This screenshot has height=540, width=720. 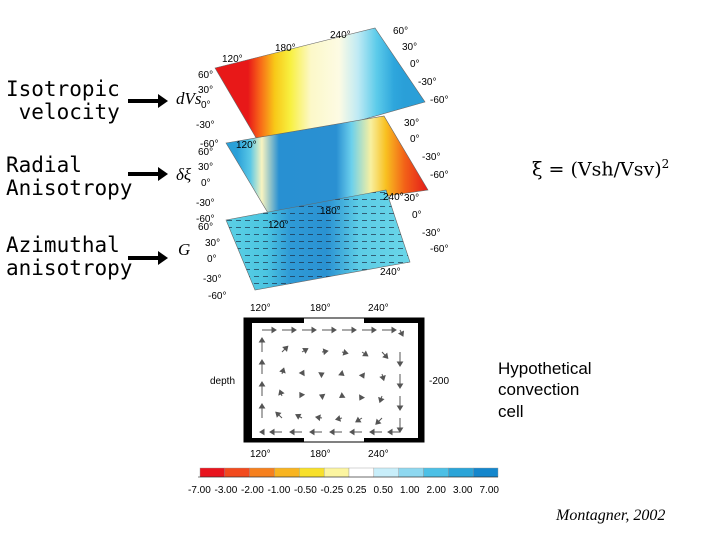 I want to click on colorbar-tick-label: -0.25, so click(x=332, y=490).